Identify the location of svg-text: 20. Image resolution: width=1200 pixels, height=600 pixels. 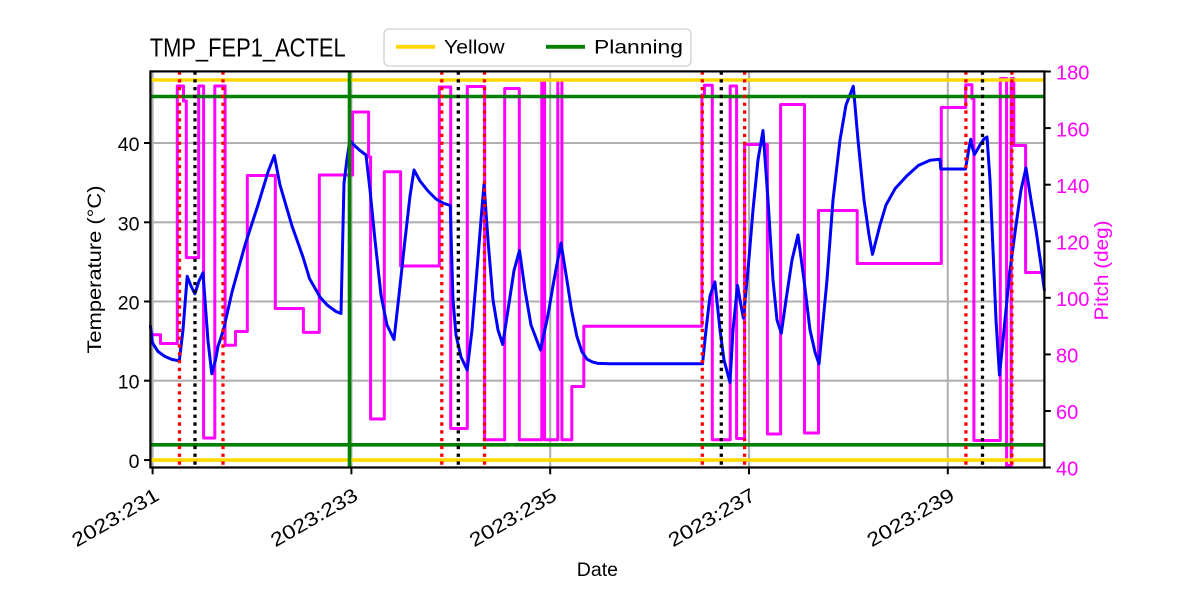
(129, 304).